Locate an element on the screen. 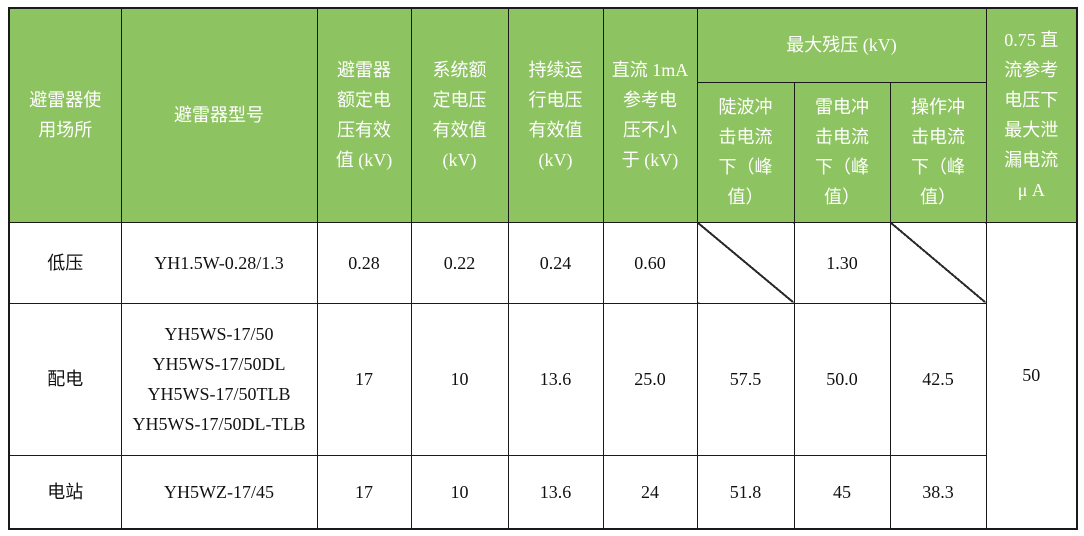 The height and width of the screenshot is (536, 1084). cell-switching-diagonal-empty is located at coordinates (938, 262).